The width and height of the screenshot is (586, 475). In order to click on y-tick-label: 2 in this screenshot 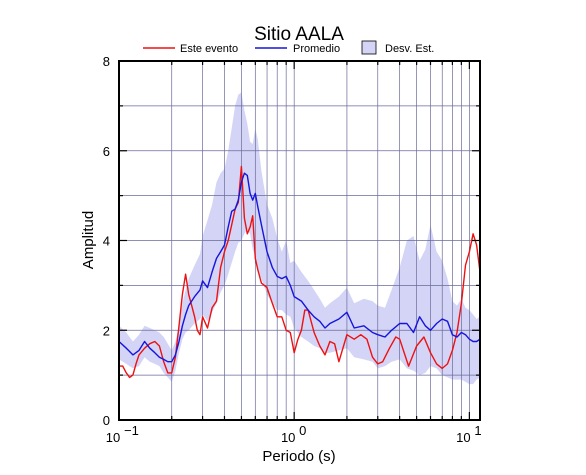, I will do `click(106, 330)`.